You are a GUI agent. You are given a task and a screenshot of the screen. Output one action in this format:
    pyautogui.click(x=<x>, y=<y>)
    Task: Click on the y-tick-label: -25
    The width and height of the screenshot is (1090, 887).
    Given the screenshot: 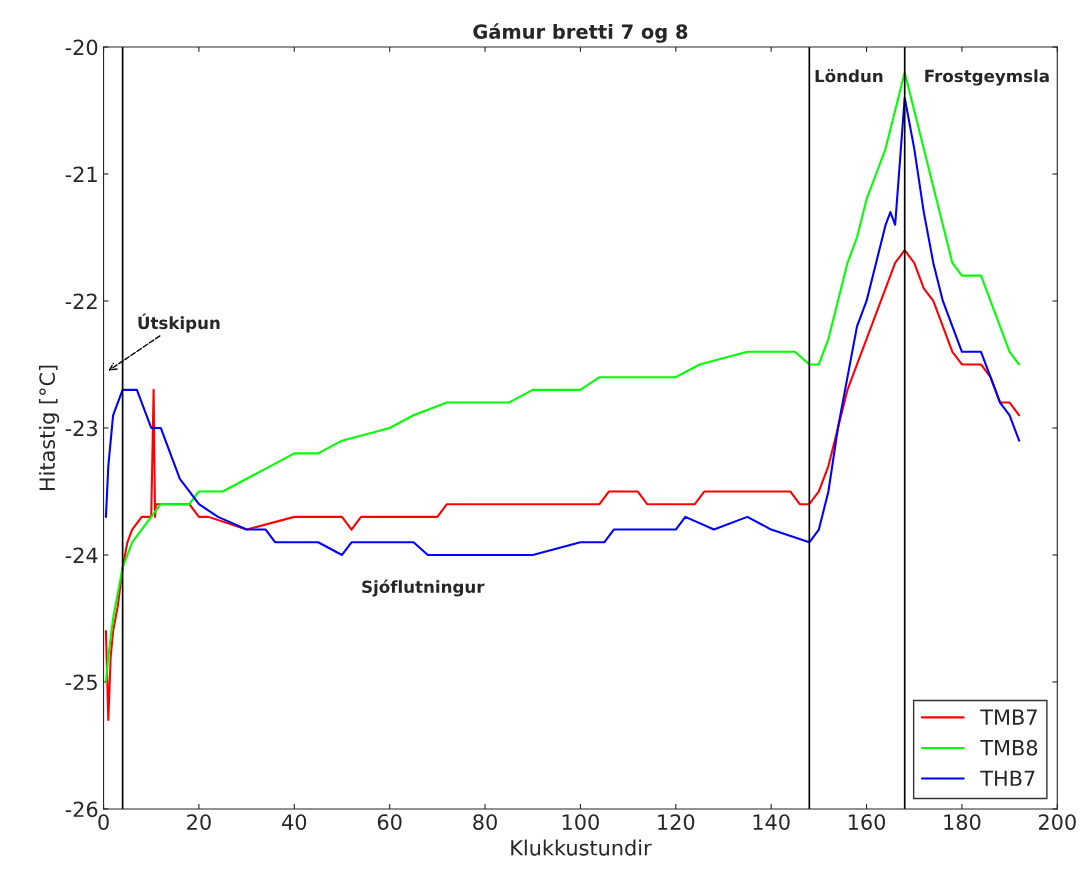 What is the action you would take?
    pyautogui.click(x=81, y=682)
    